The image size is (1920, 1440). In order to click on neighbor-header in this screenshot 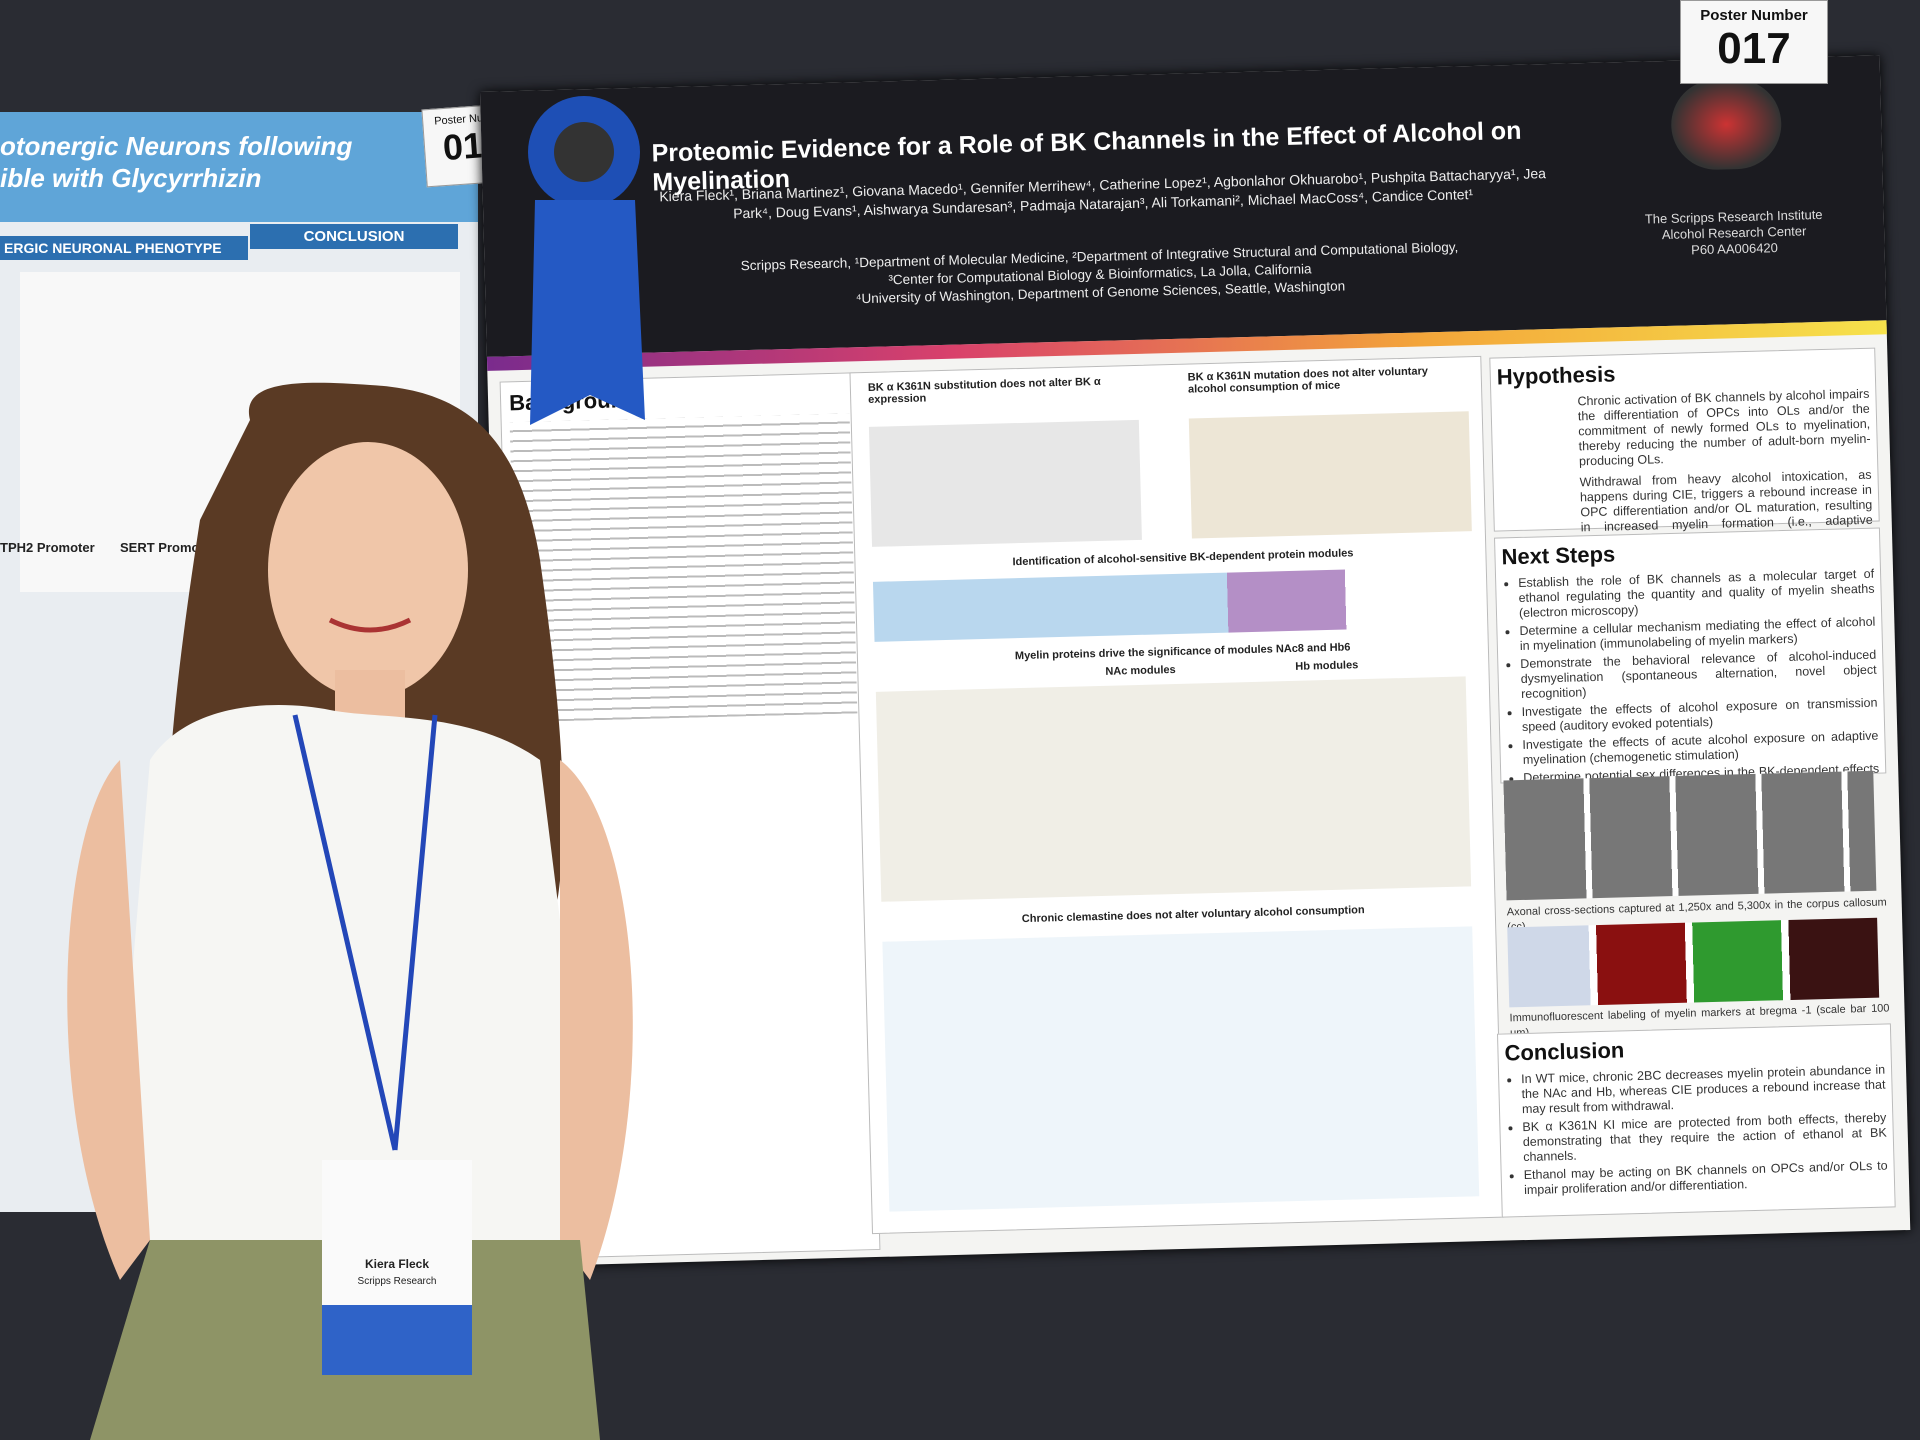, I will do `click(239, 167)`.